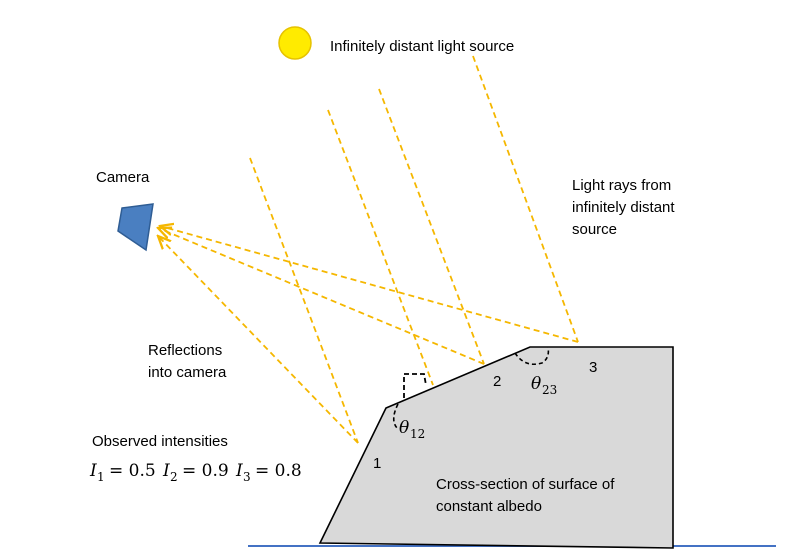 This screenshot has height=556, width=793. Describe the element at coordinates (123, 177) in the screenshot. I see `camera-label: Camera` at that location.